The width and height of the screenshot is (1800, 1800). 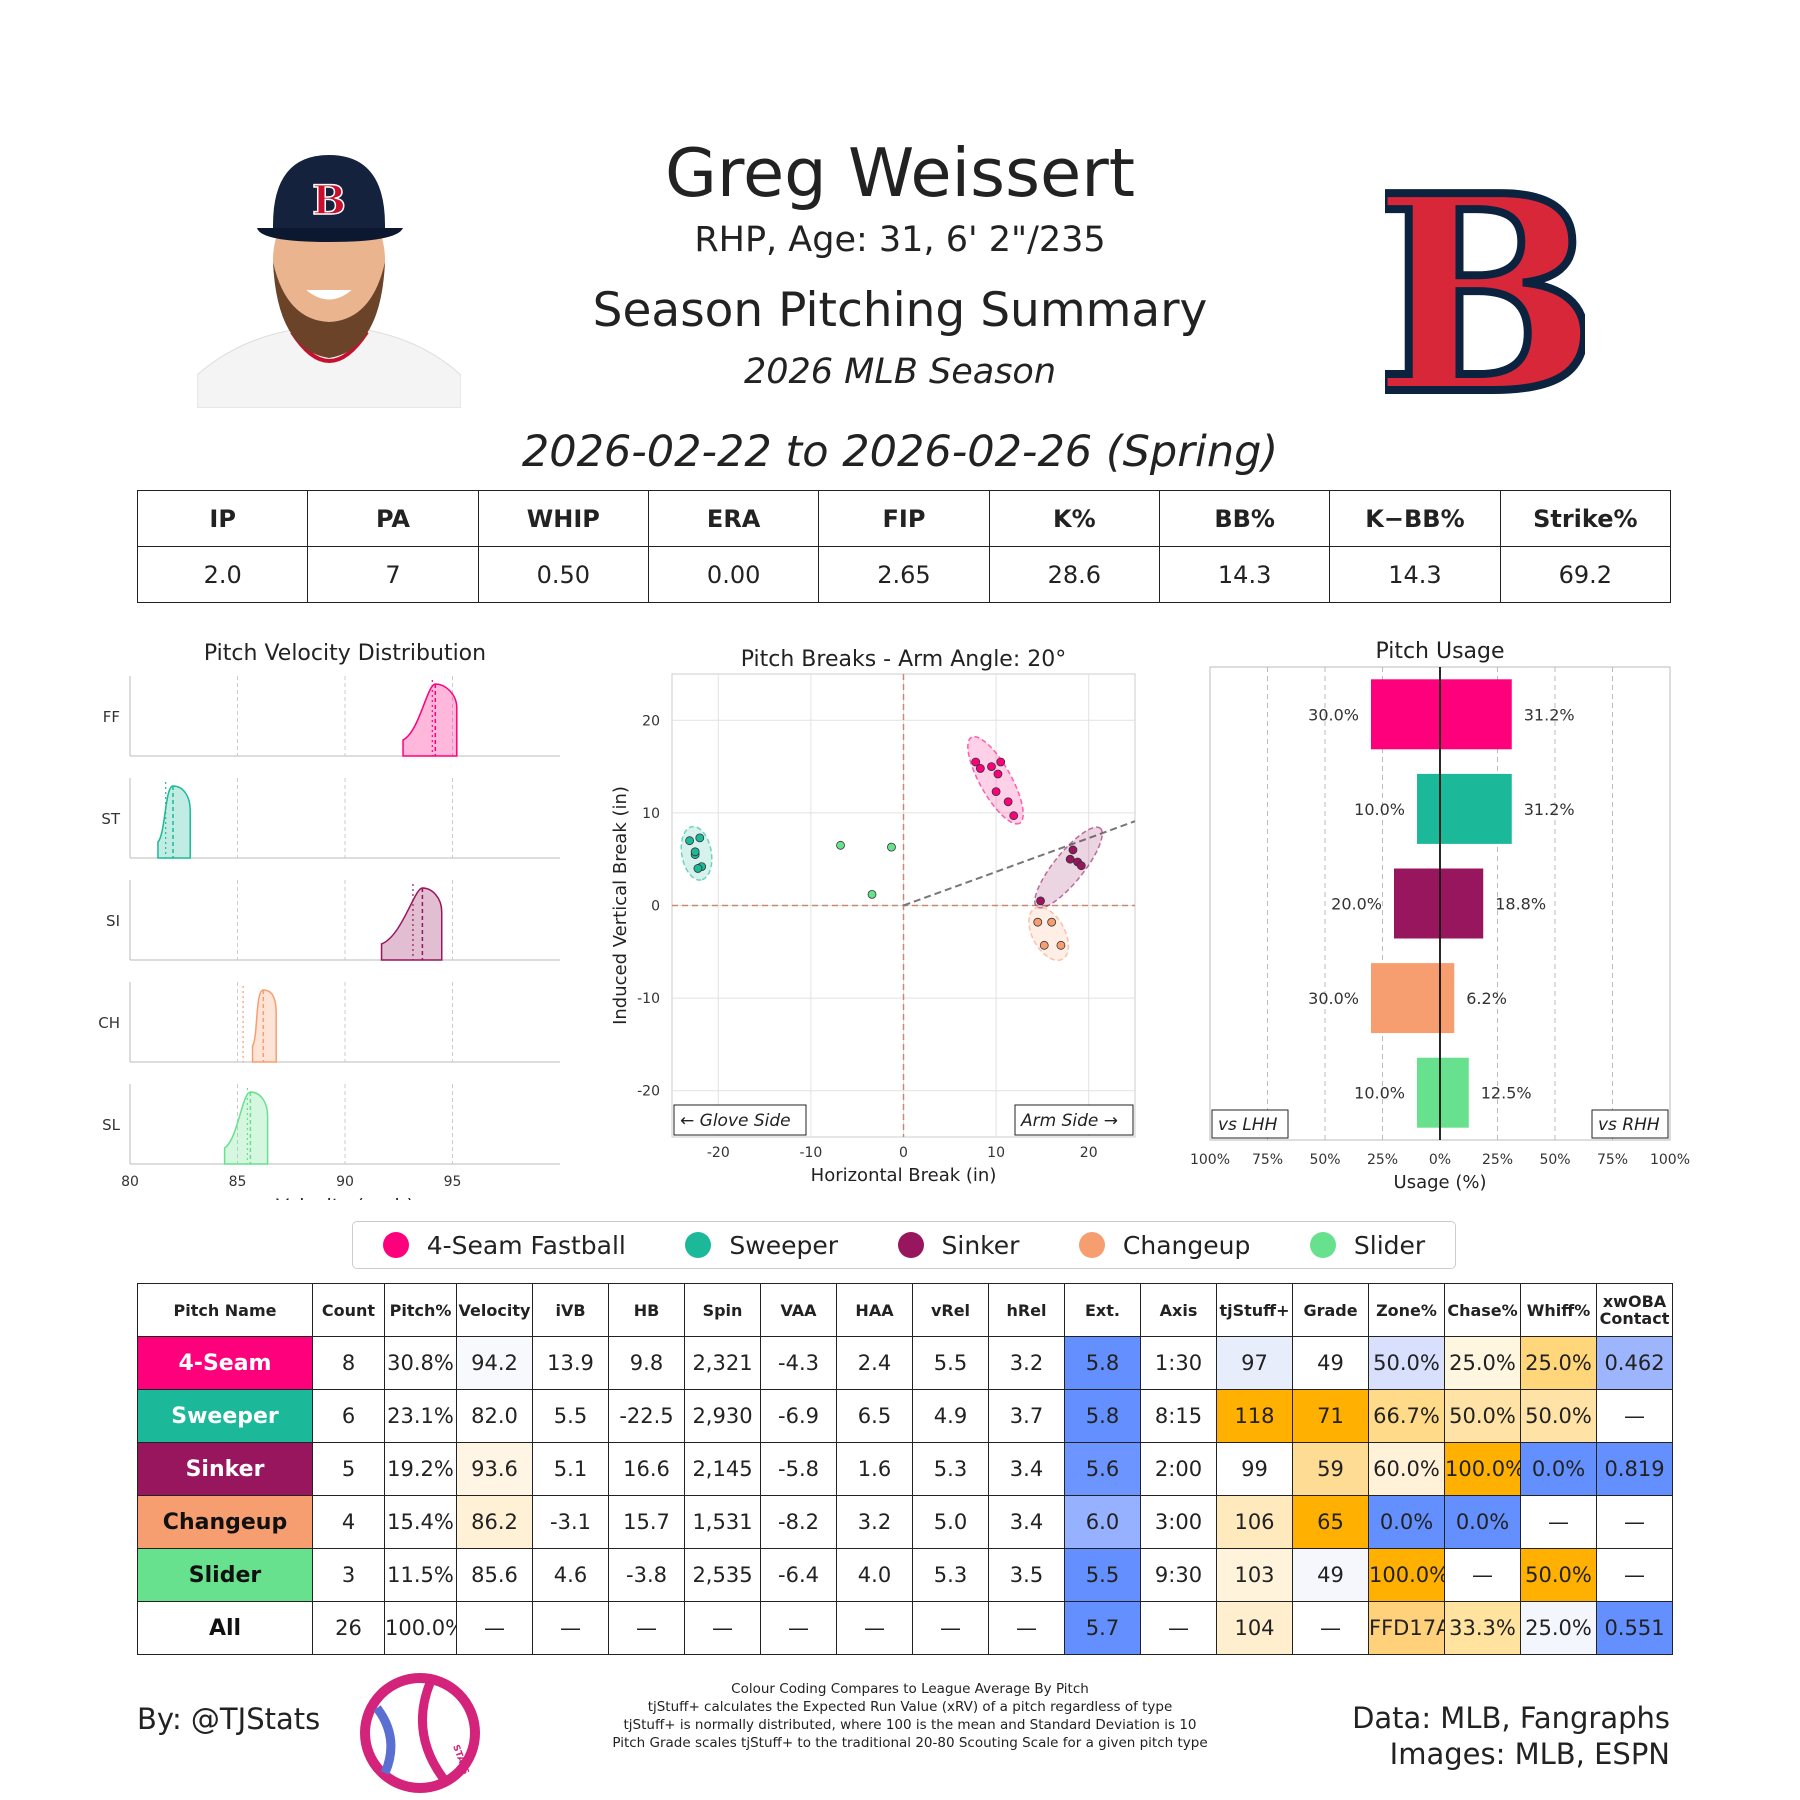 I want to click on stat-value: 0.00, so click(x=733, y=574).